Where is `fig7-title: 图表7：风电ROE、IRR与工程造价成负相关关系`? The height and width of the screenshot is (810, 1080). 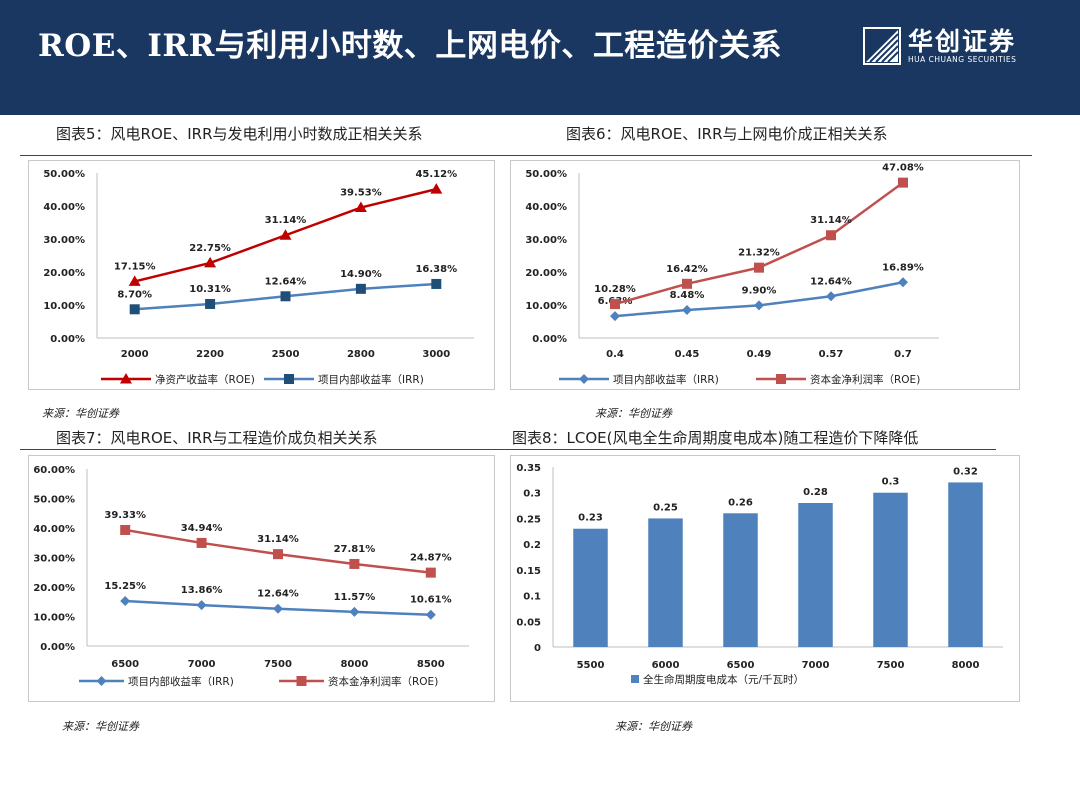
fig7-title: 图表7：风电ROE、IRR与工程造价成负相关关系 is located at coordinates (217, 438).